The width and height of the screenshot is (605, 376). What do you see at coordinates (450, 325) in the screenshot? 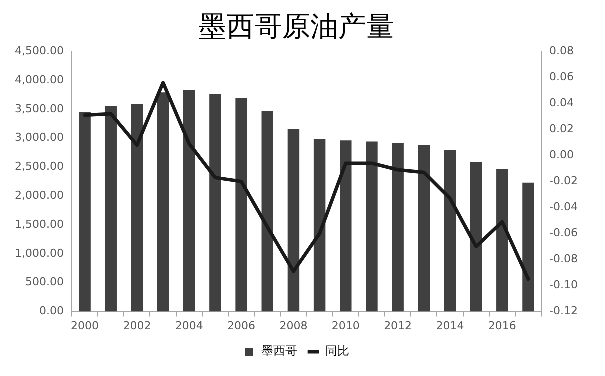
I see `x-tick-label: 2014` at bounding box center [450, 325].